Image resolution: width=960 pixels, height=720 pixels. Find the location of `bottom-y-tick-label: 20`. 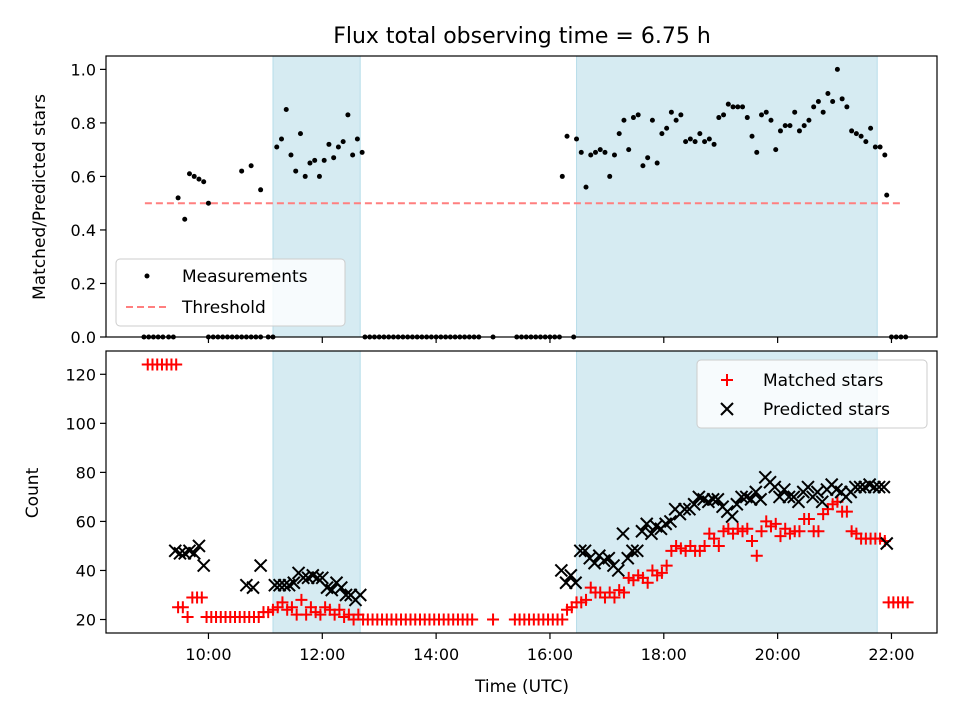

bottom-y-tick-label: 20 is located at coordinates (86, 620).